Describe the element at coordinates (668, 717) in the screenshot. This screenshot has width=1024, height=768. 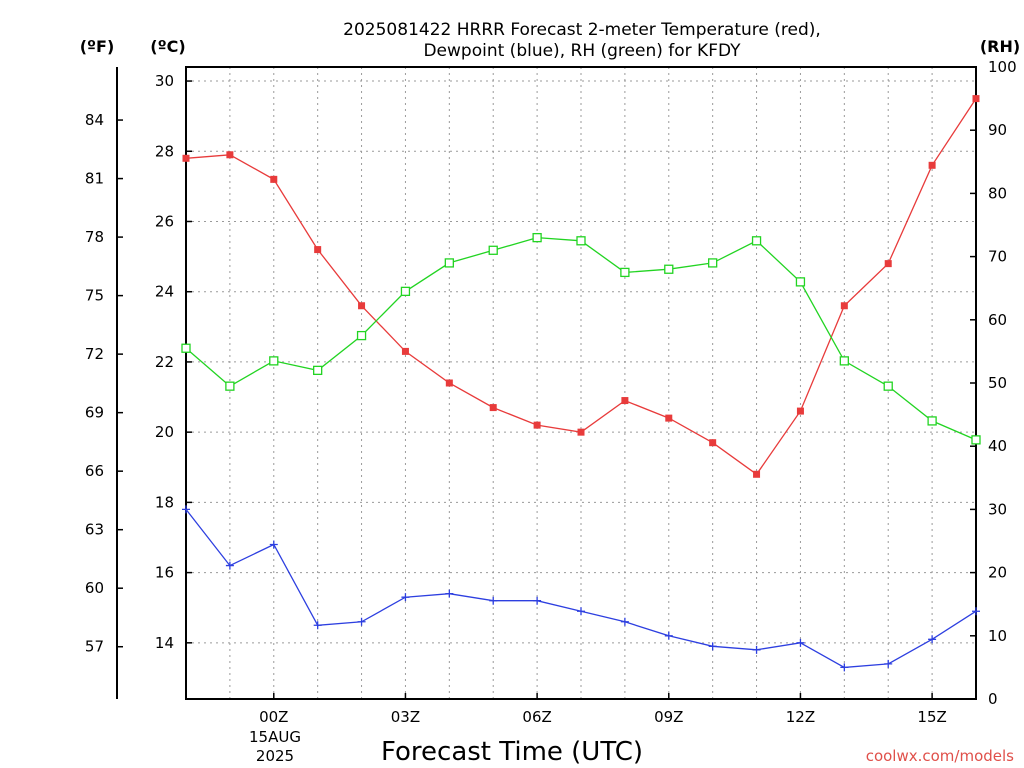
I see `x-tick-label: 09Z` at that location.